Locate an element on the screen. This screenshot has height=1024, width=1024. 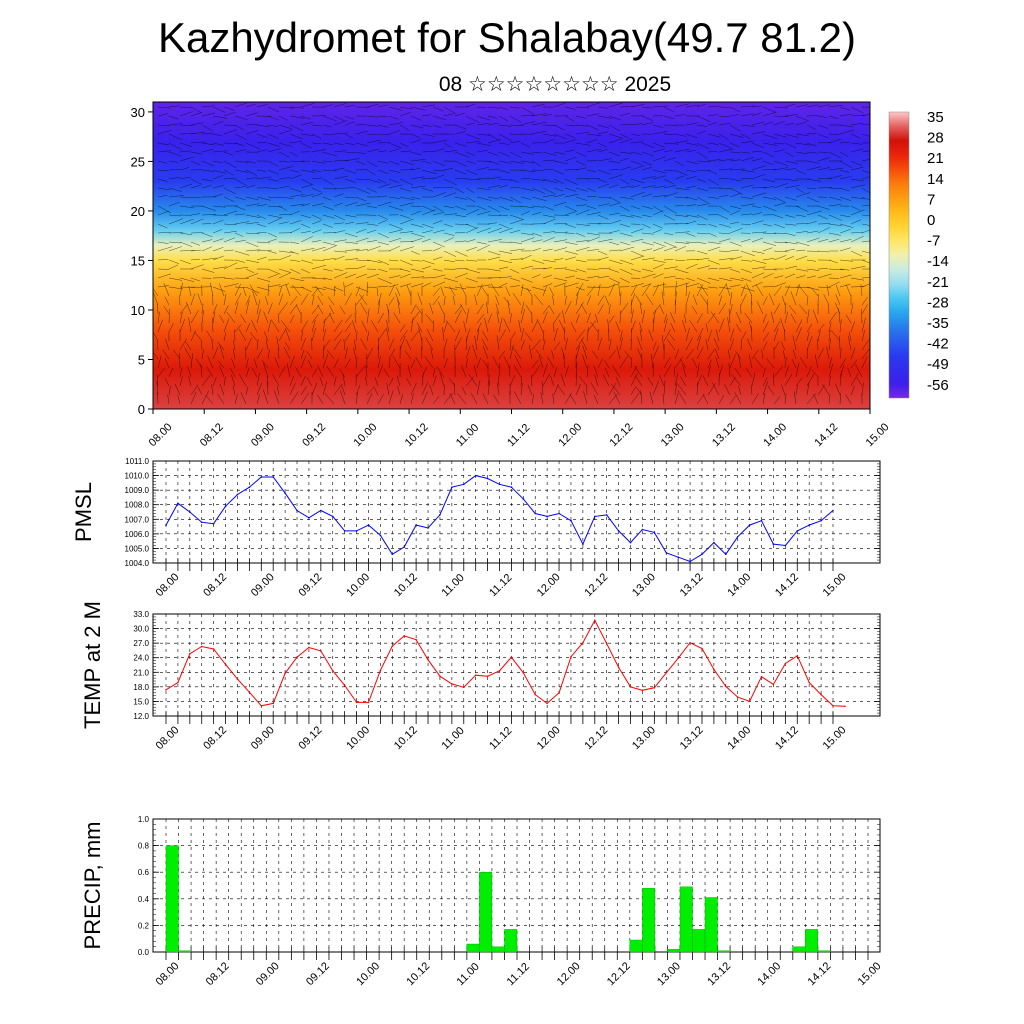
y-tick-label: 1011.0 is located at coordinates (137, 461).